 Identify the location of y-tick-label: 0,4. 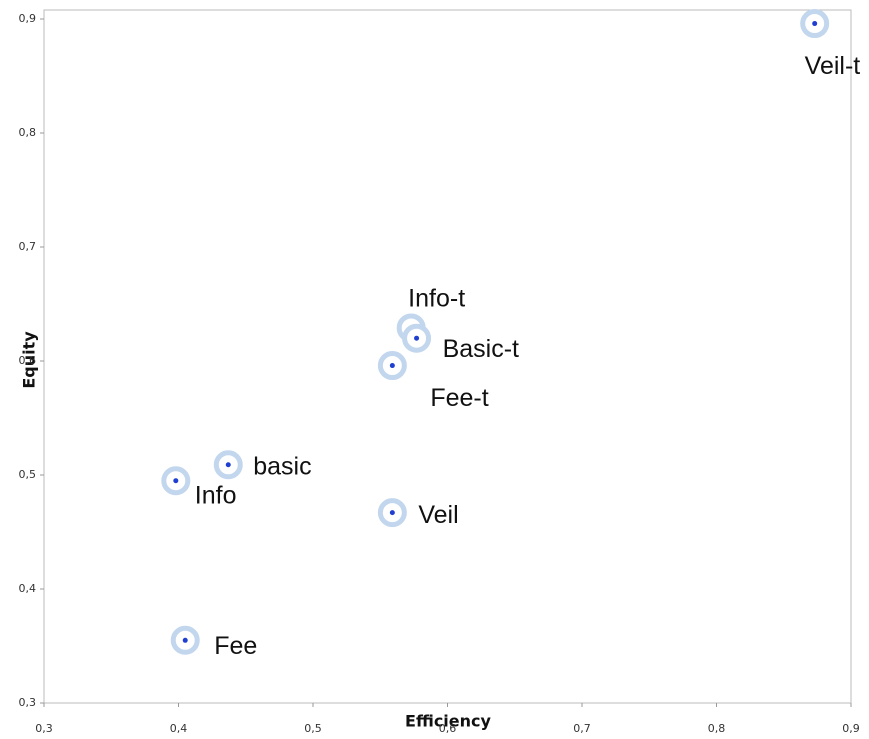
(28, 588).